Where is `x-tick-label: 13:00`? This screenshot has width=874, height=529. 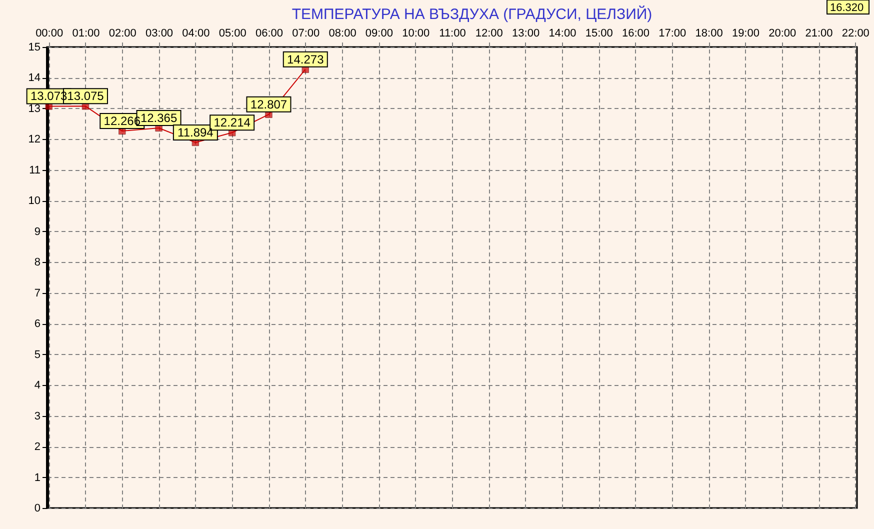 x-tick-label: 13:00 is located at coordinates (526, 34).